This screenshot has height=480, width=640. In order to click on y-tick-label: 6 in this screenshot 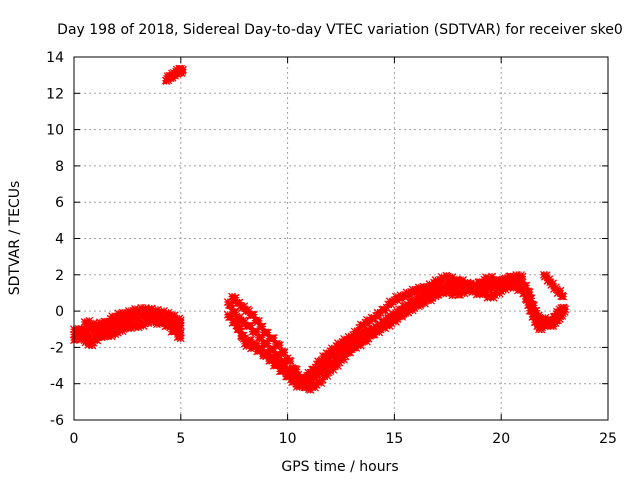, I will do `click(59, 203)`.